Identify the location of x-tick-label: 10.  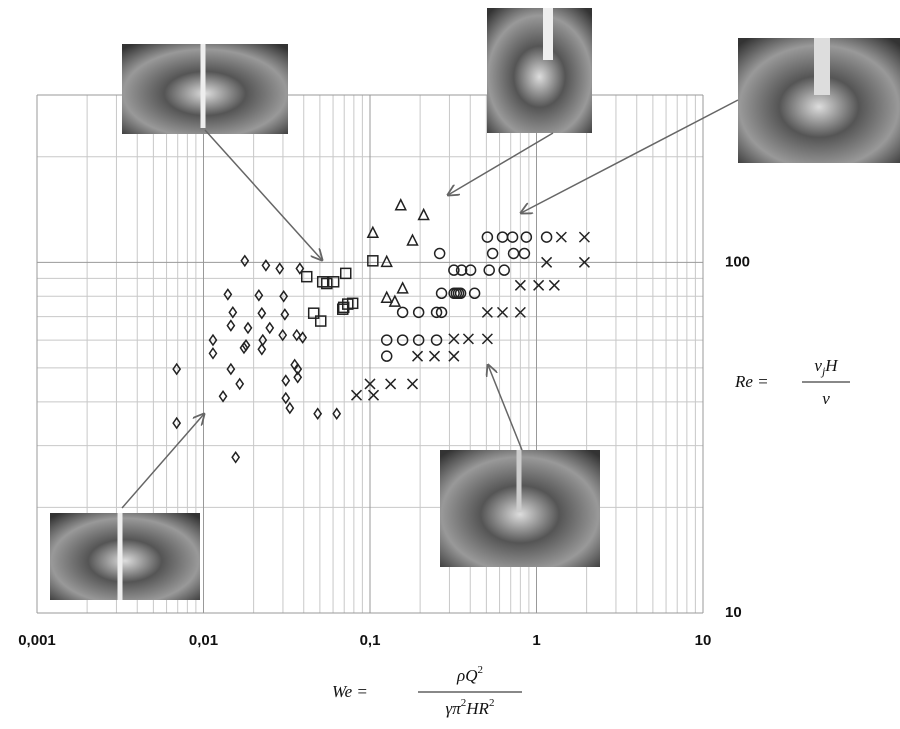
(703, 640).